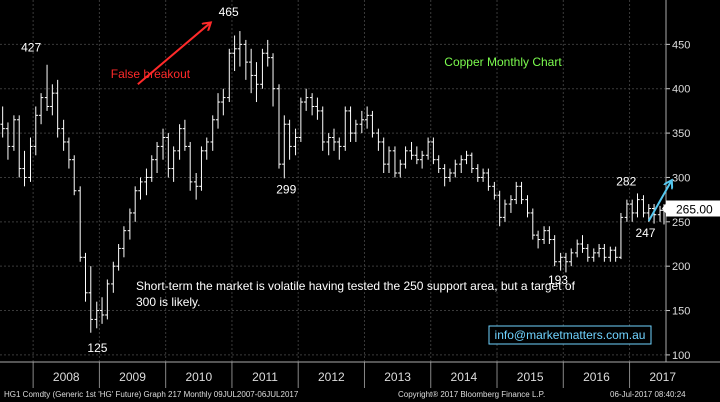 The width and height of the screenshot is (720, 402). I want to click on red-arrow, so click(173, 54).